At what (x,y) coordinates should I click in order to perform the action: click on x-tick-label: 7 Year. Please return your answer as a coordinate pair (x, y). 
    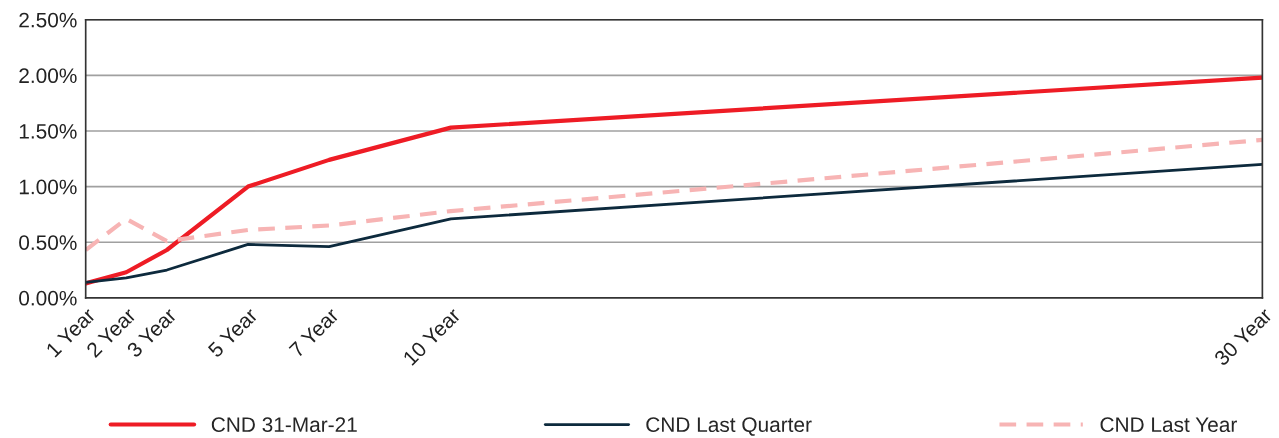
    Looking at the image, I should click on (314, 332).